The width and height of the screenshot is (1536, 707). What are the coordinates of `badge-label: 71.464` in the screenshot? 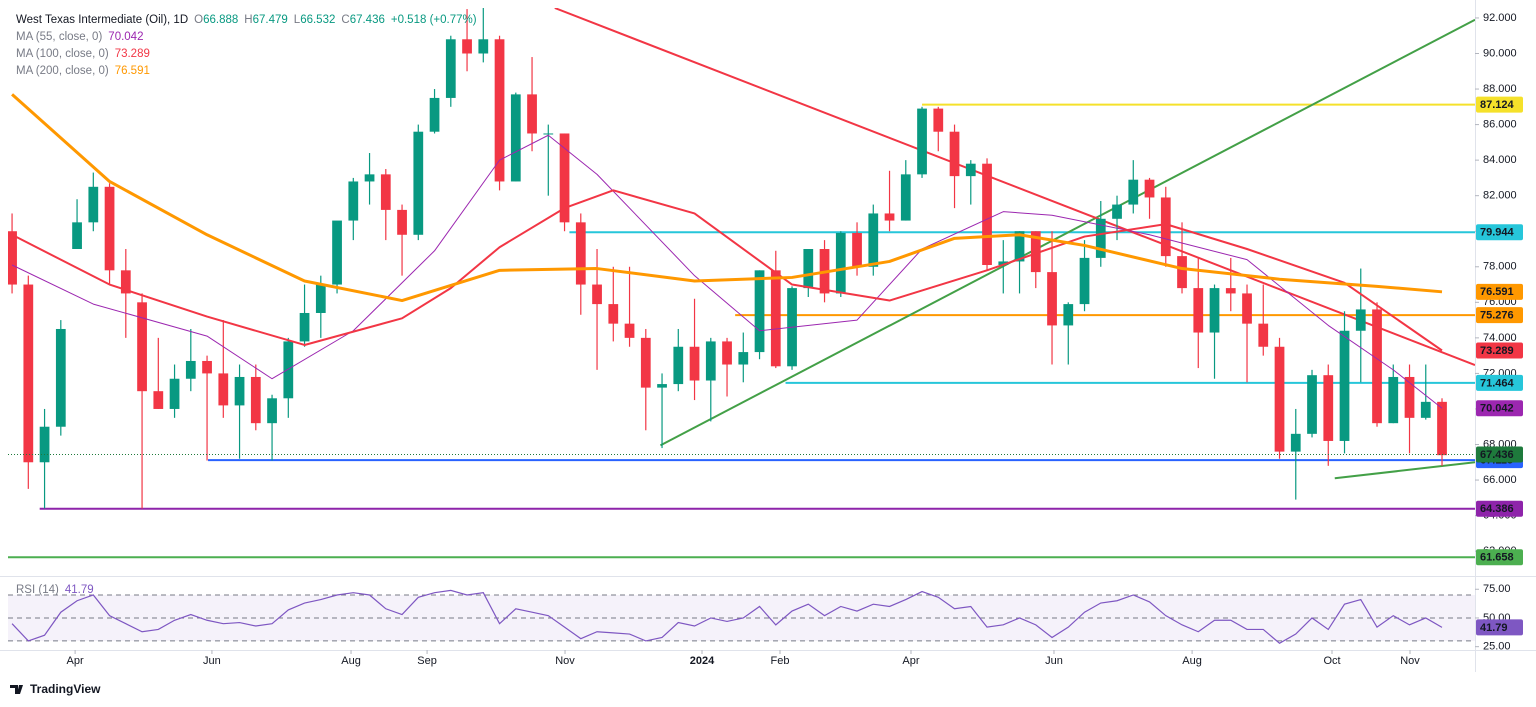 It's located at (1497, 383).